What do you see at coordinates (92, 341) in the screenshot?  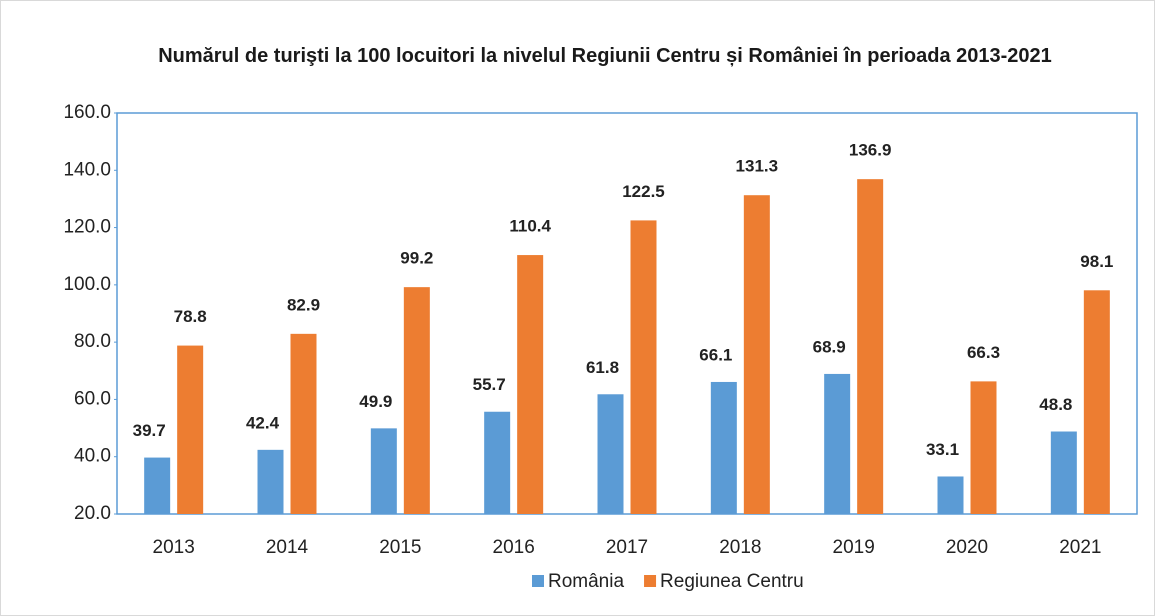 I see `y-tick-label: 80.0` at bounding box center [92, 341].